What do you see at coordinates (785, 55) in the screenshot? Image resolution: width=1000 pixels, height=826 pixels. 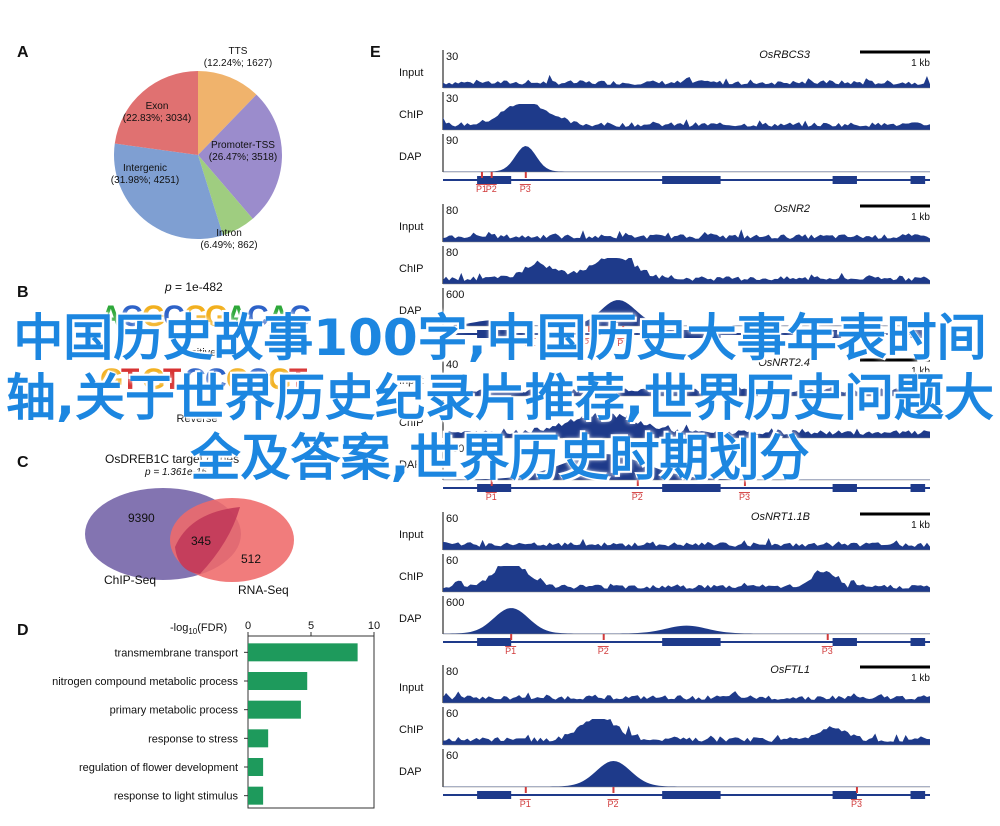 I see `gene-name: OsRBCS3` at bounding box center [785, 55].